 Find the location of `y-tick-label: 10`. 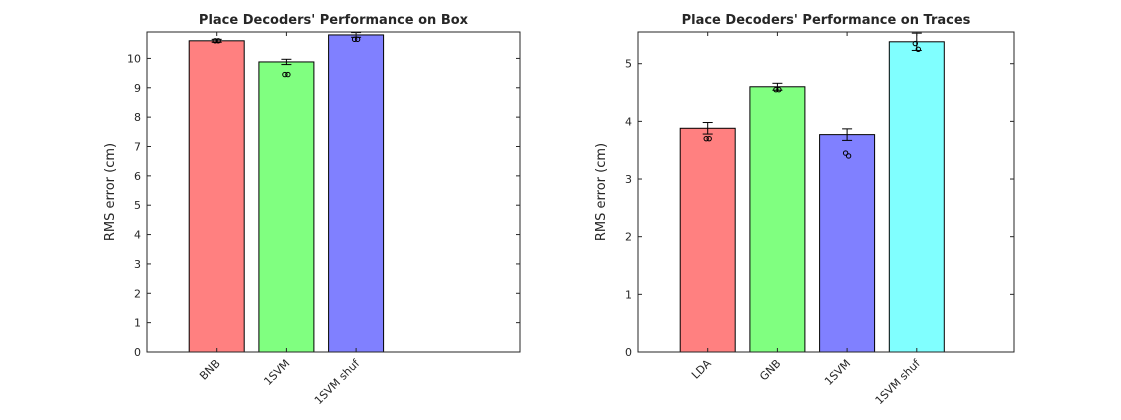

y-tick-label: 10 is located at coordinates (134, 58).